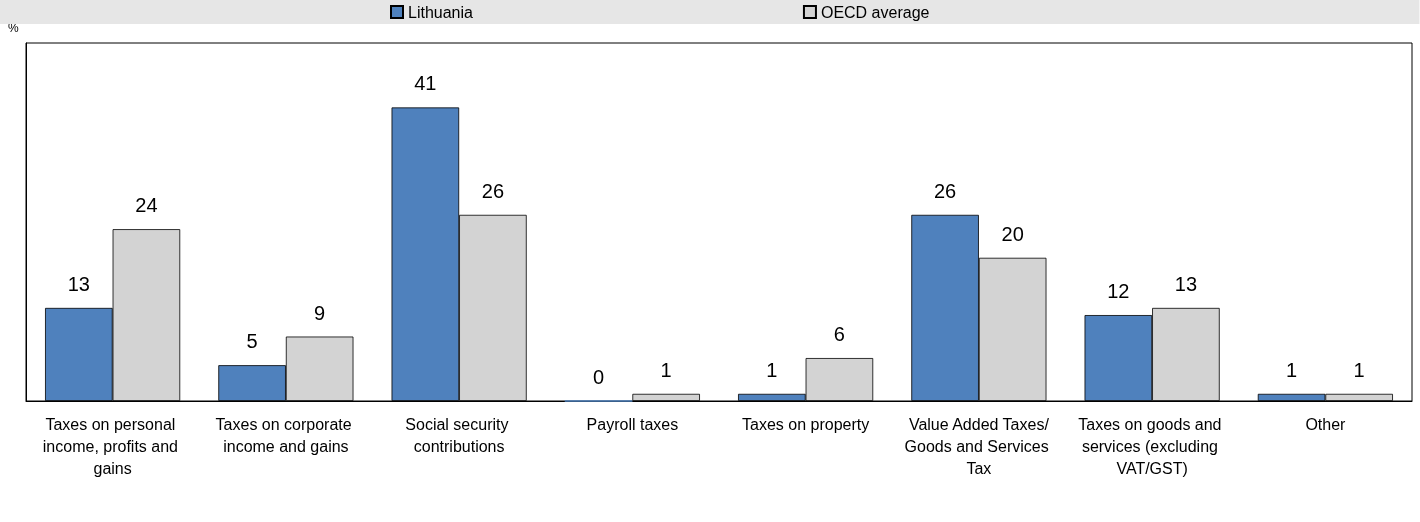 The width and height of the screenshot is (1420, 522). What do you see at coordinates (1152, 446) in the screenshot?
I see `x-tick-label: Taxes on goods and services (excluding VAT/GST)` at bounding box center [1152, 446].